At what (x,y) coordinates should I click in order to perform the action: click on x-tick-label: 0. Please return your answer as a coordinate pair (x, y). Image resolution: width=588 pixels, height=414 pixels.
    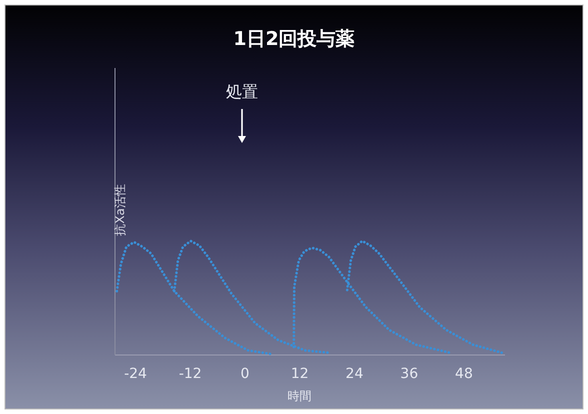
    Looking at the image, I should click on (245, 374).